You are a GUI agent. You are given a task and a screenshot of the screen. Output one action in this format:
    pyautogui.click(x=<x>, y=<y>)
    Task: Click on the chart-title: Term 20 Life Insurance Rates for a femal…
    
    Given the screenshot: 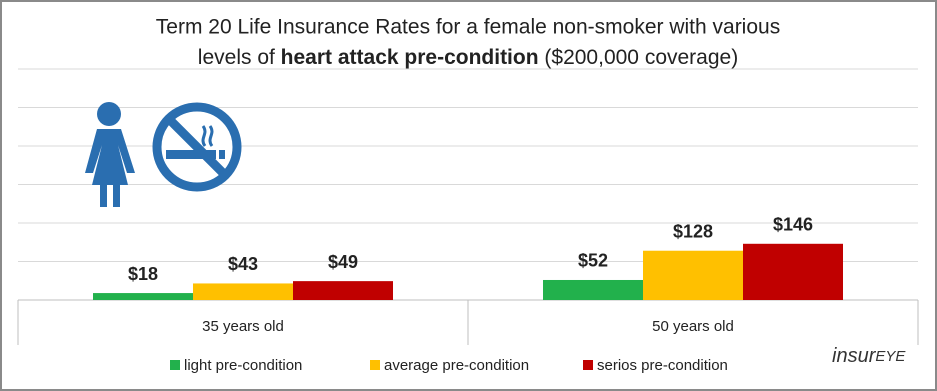 What is the action you would take?
    pyautogui.click(x=468, y=27)
    